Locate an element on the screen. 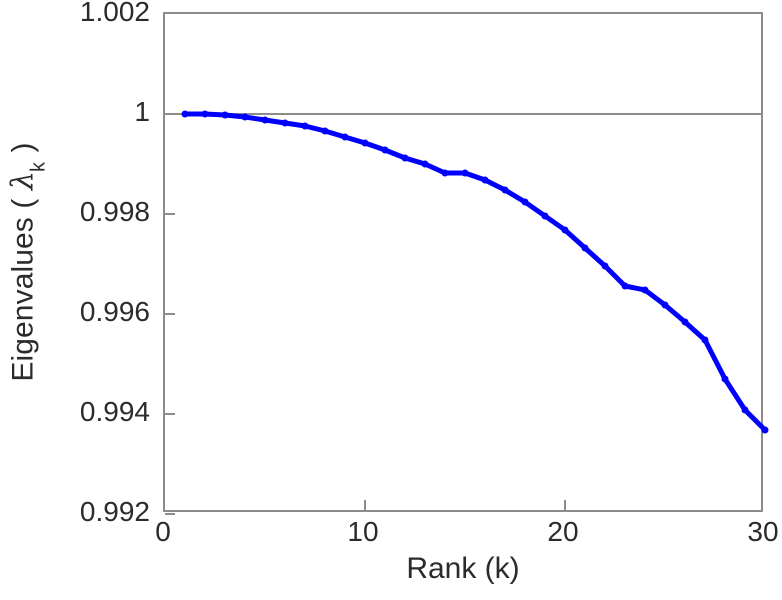 This screenshot has width=782, height=600. reference-line-unity is located at coordinates (463, 114).